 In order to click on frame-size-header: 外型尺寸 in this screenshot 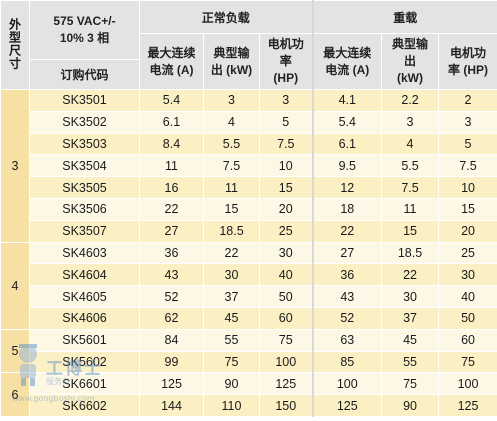, I will do `click(15, 45)`.